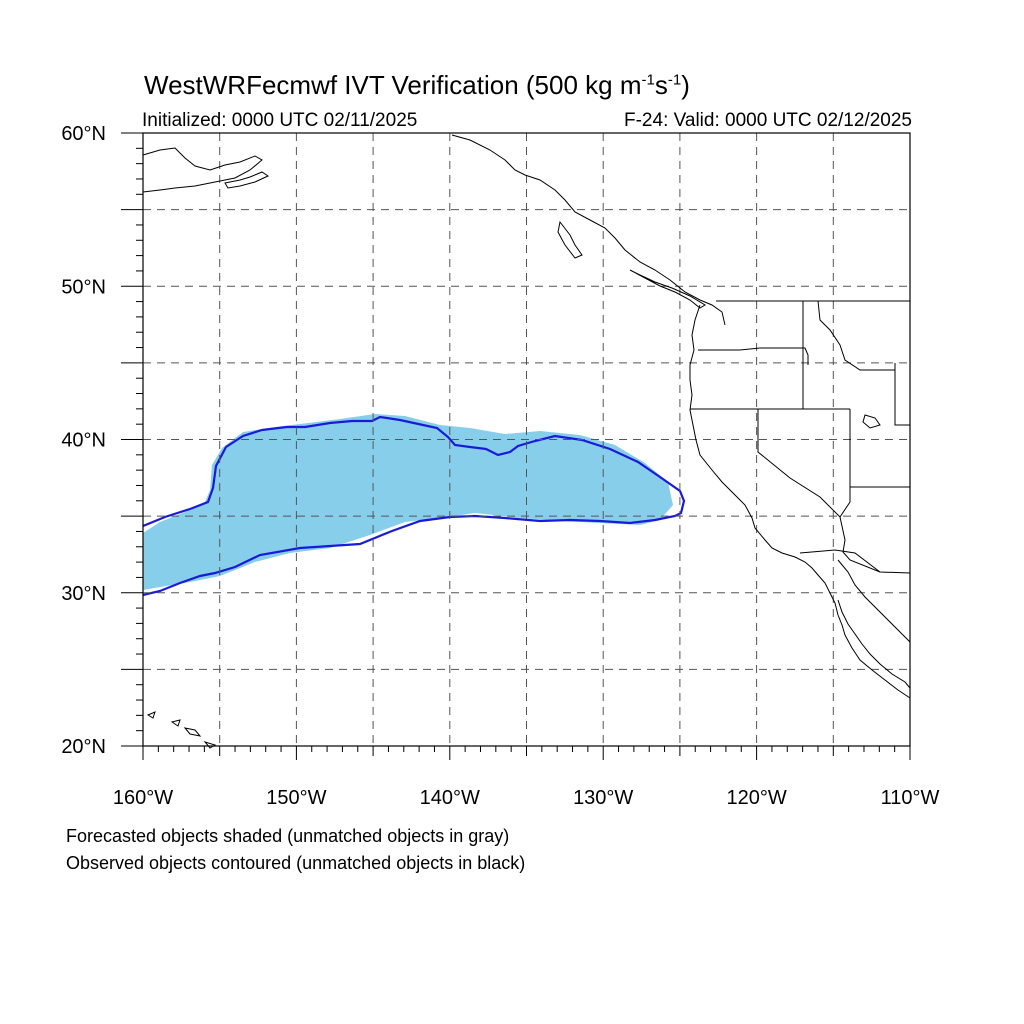 This screenshot has height=1024, width=1024. I want to click on lon-label: 150°W, so click(296, 798).